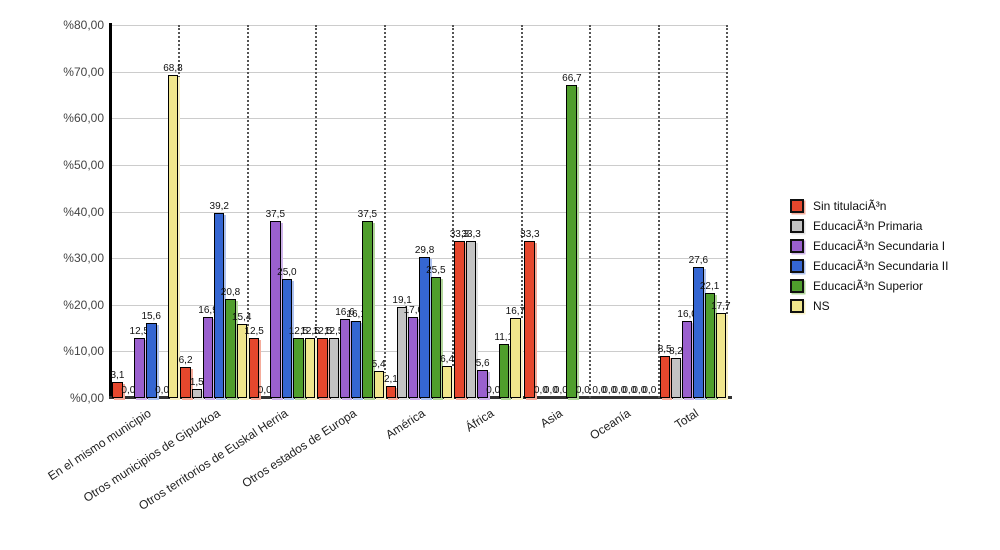 The width and height of the screenshot is (1000, 550). Describe the element at coordinates (413, 351) in the screenshot. I see `bar: 17,0` at that location.